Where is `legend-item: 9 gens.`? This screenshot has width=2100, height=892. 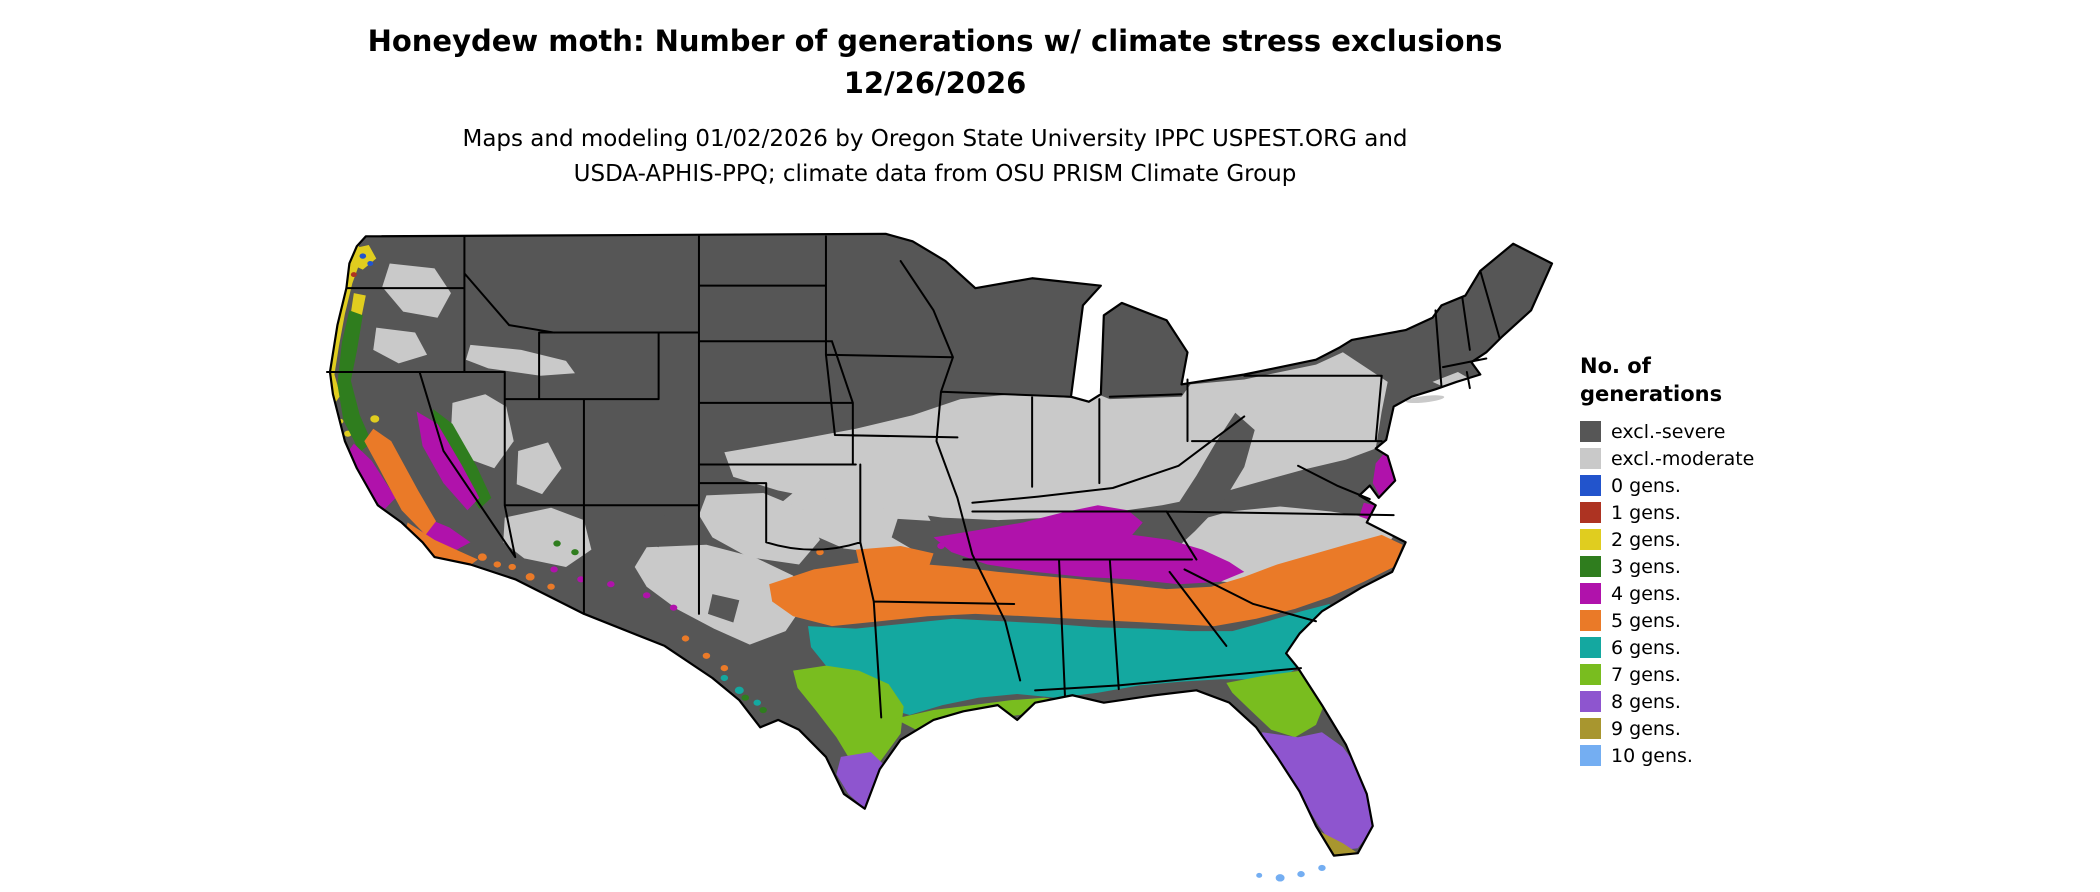
legend-item: 9 gens. is located at coordinates (1667, 729).